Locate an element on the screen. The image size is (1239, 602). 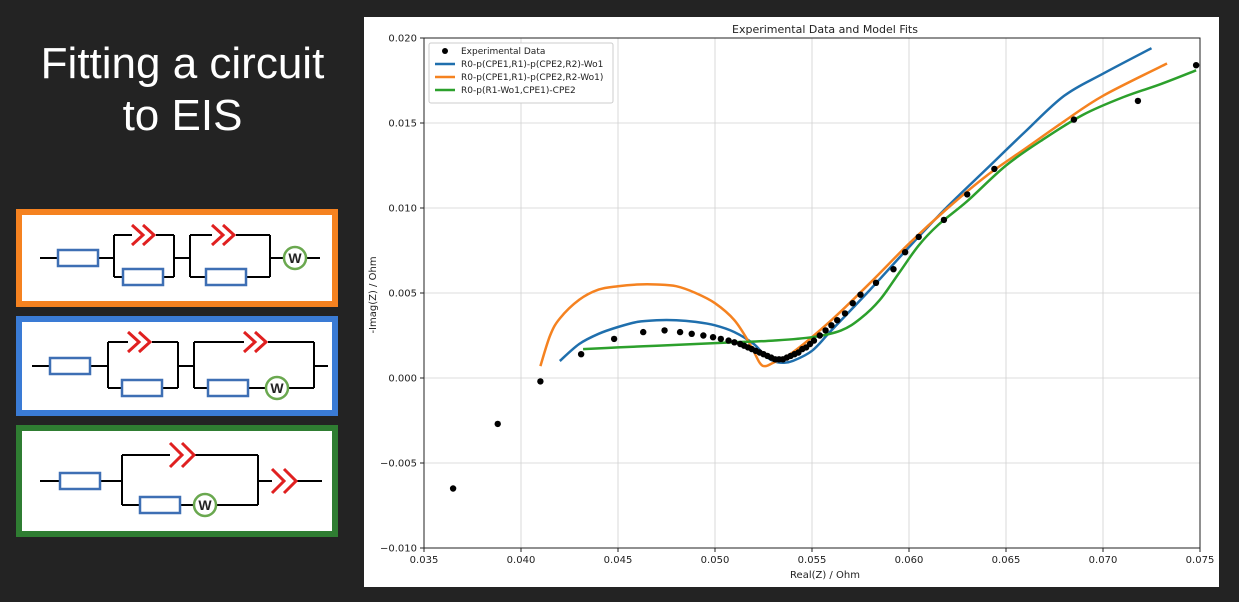
circuit-diagram-1: W is located at coordinates (177, 258).